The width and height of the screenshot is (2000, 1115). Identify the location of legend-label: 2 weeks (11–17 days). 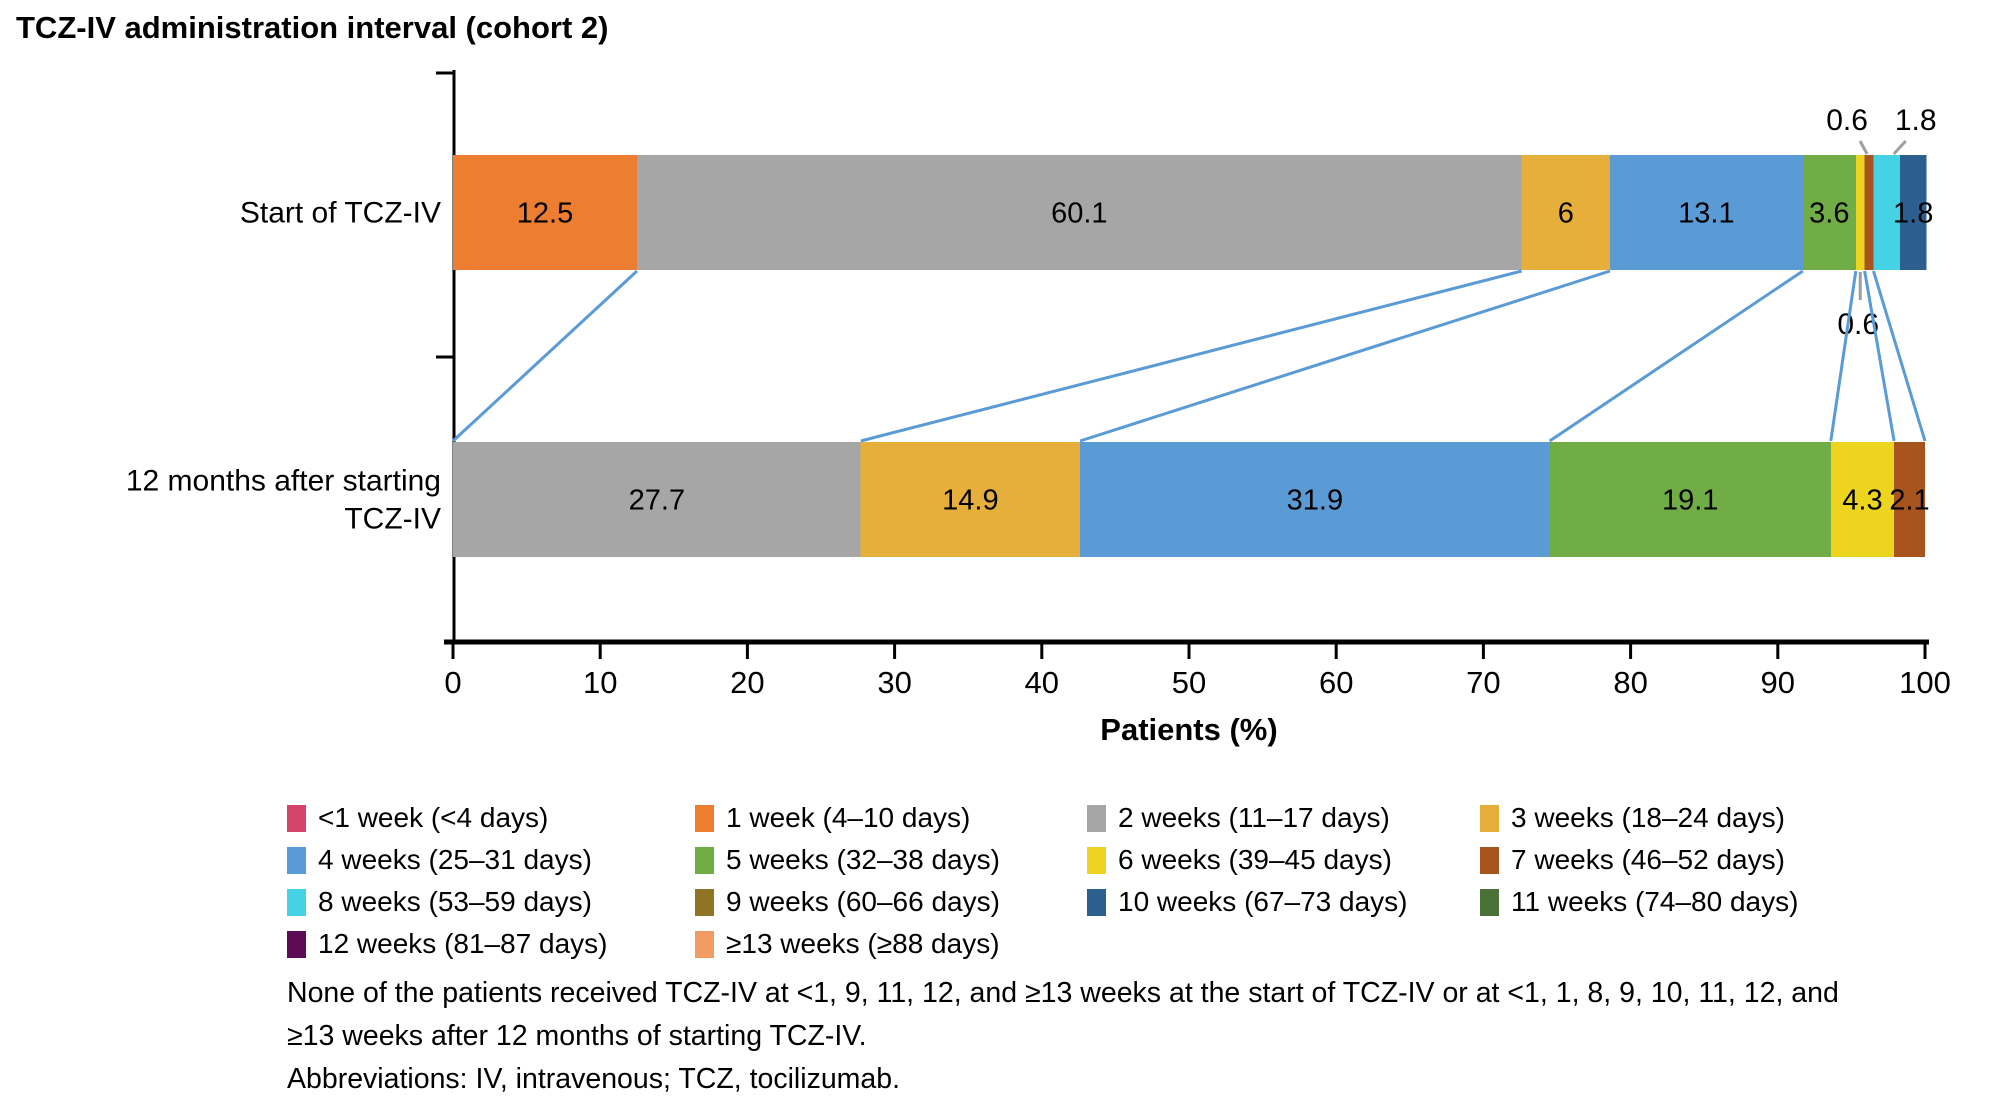
(1254, 817).